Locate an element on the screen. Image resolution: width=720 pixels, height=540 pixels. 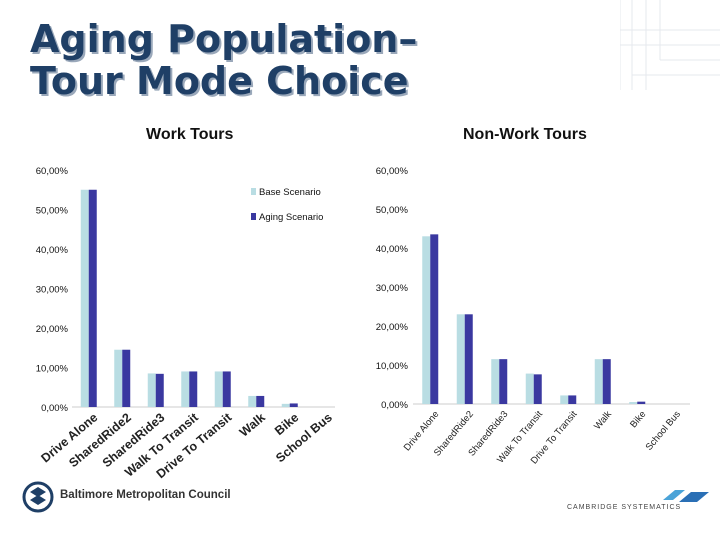
cs-logo-icon is located at coordinates (686, 496).